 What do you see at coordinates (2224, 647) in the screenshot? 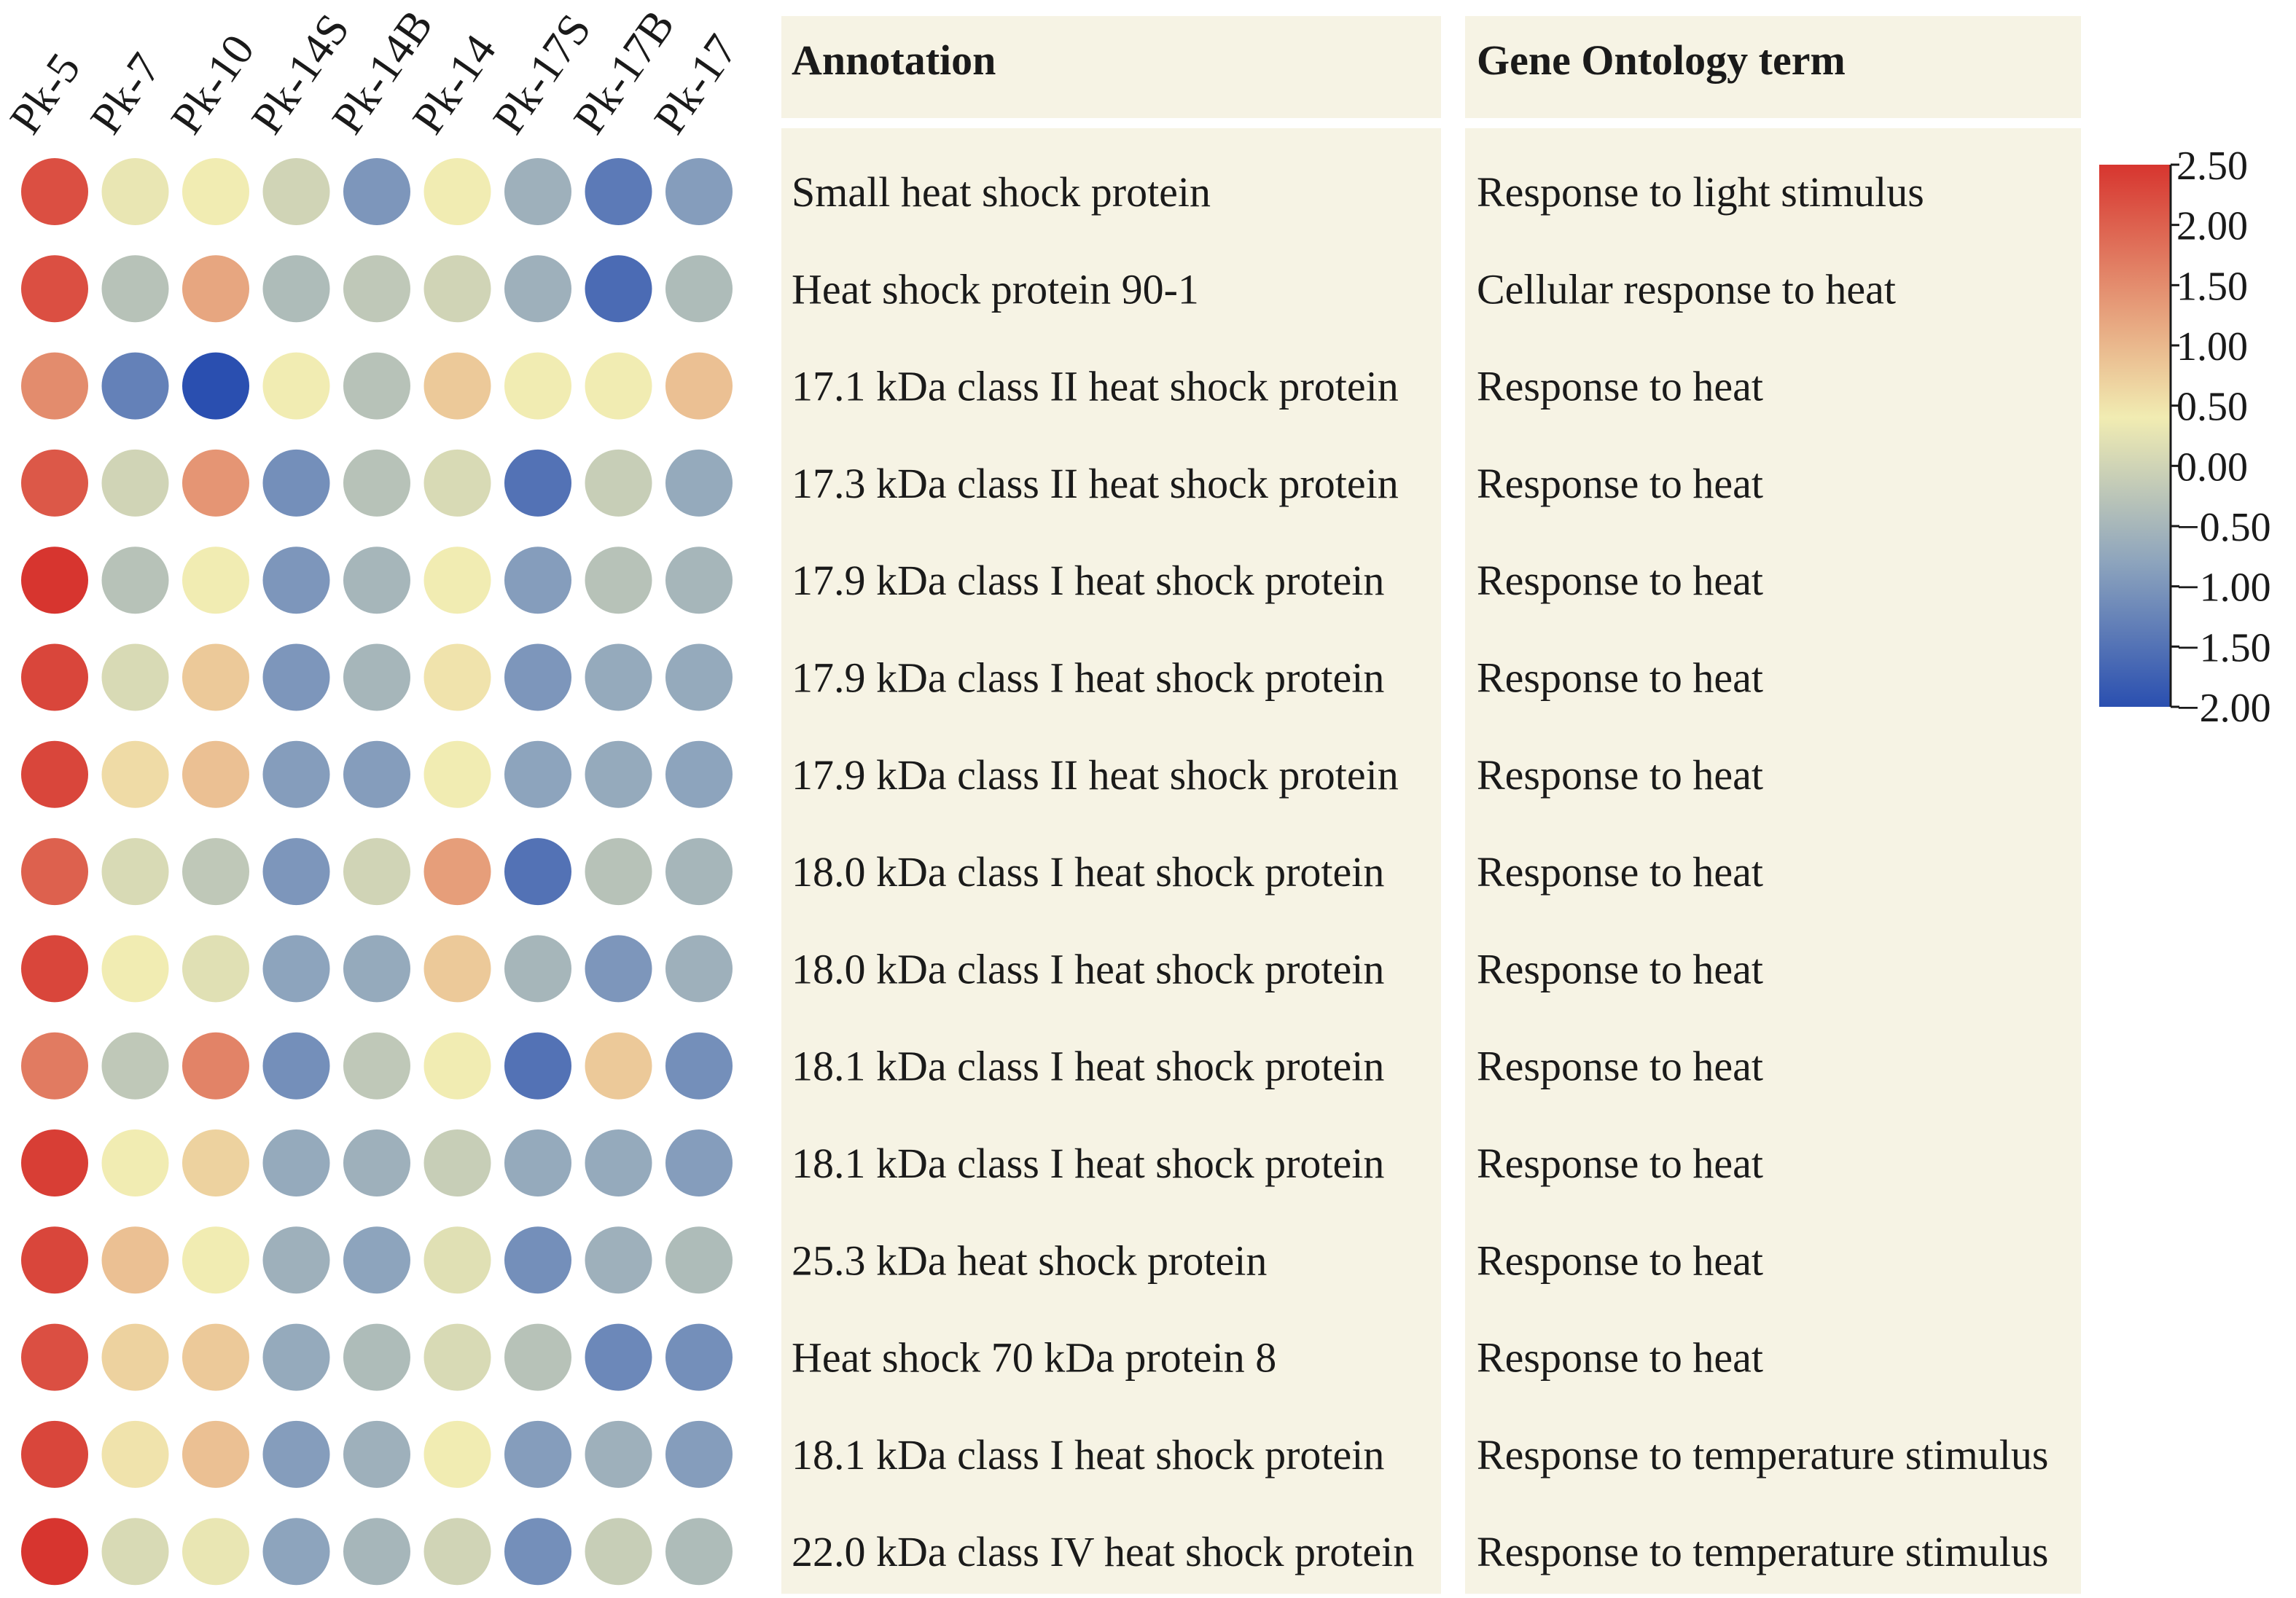
I see `colorbar-tick-label: −1.50` at bounding box center [2224, 647].